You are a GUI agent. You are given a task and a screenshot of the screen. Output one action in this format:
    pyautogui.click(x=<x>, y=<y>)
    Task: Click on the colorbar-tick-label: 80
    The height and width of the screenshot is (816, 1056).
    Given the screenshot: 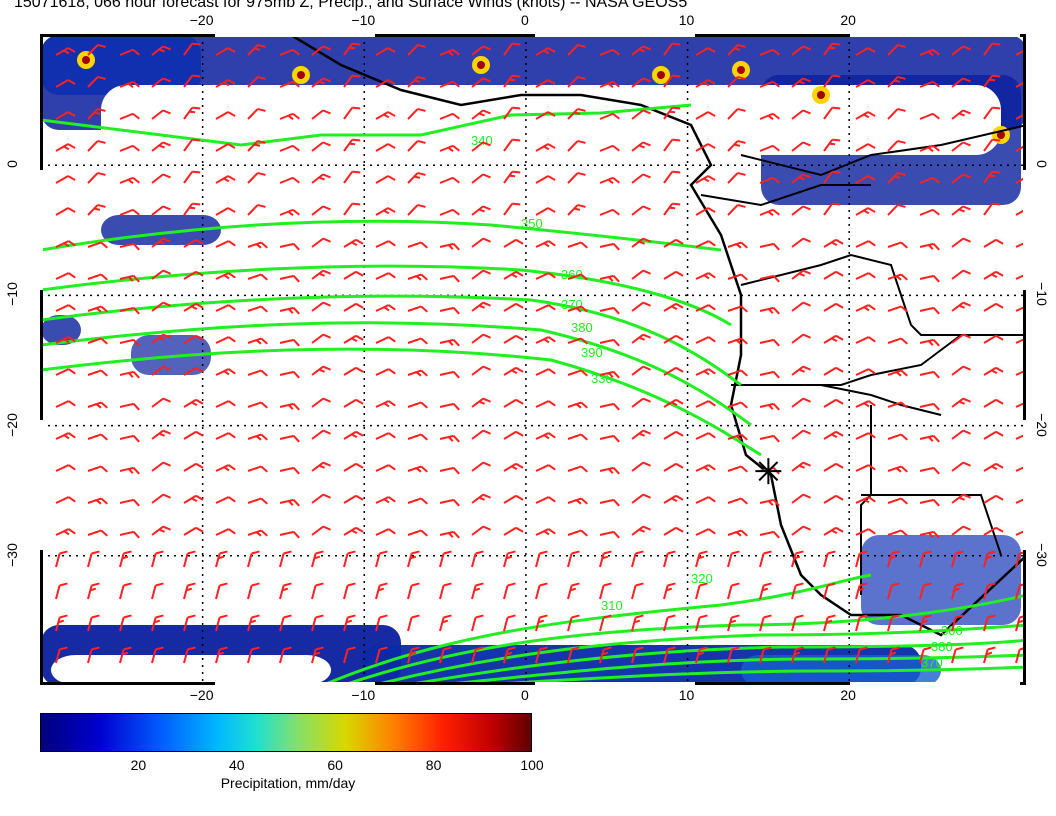 What is the action you would take?
    pyautogui.click(x=433, y=765)
    